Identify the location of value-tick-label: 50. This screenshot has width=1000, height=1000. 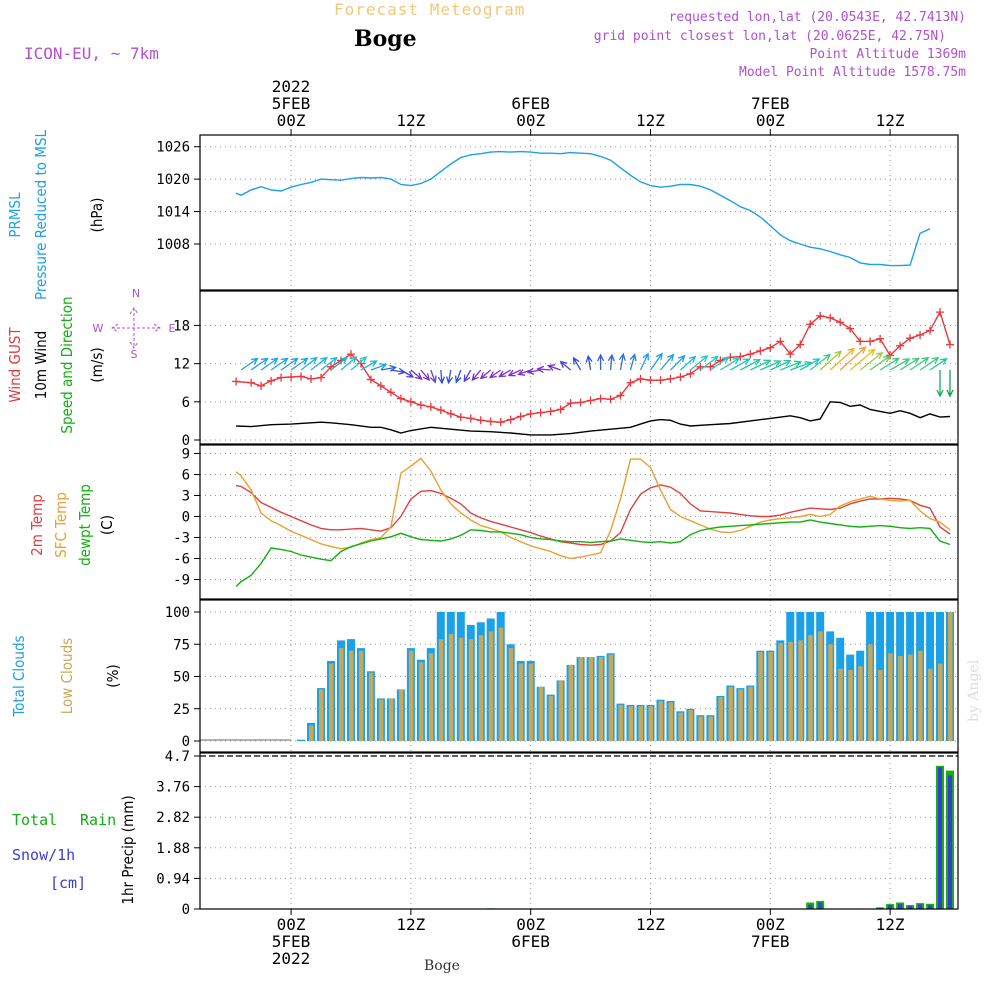
(181, 678).